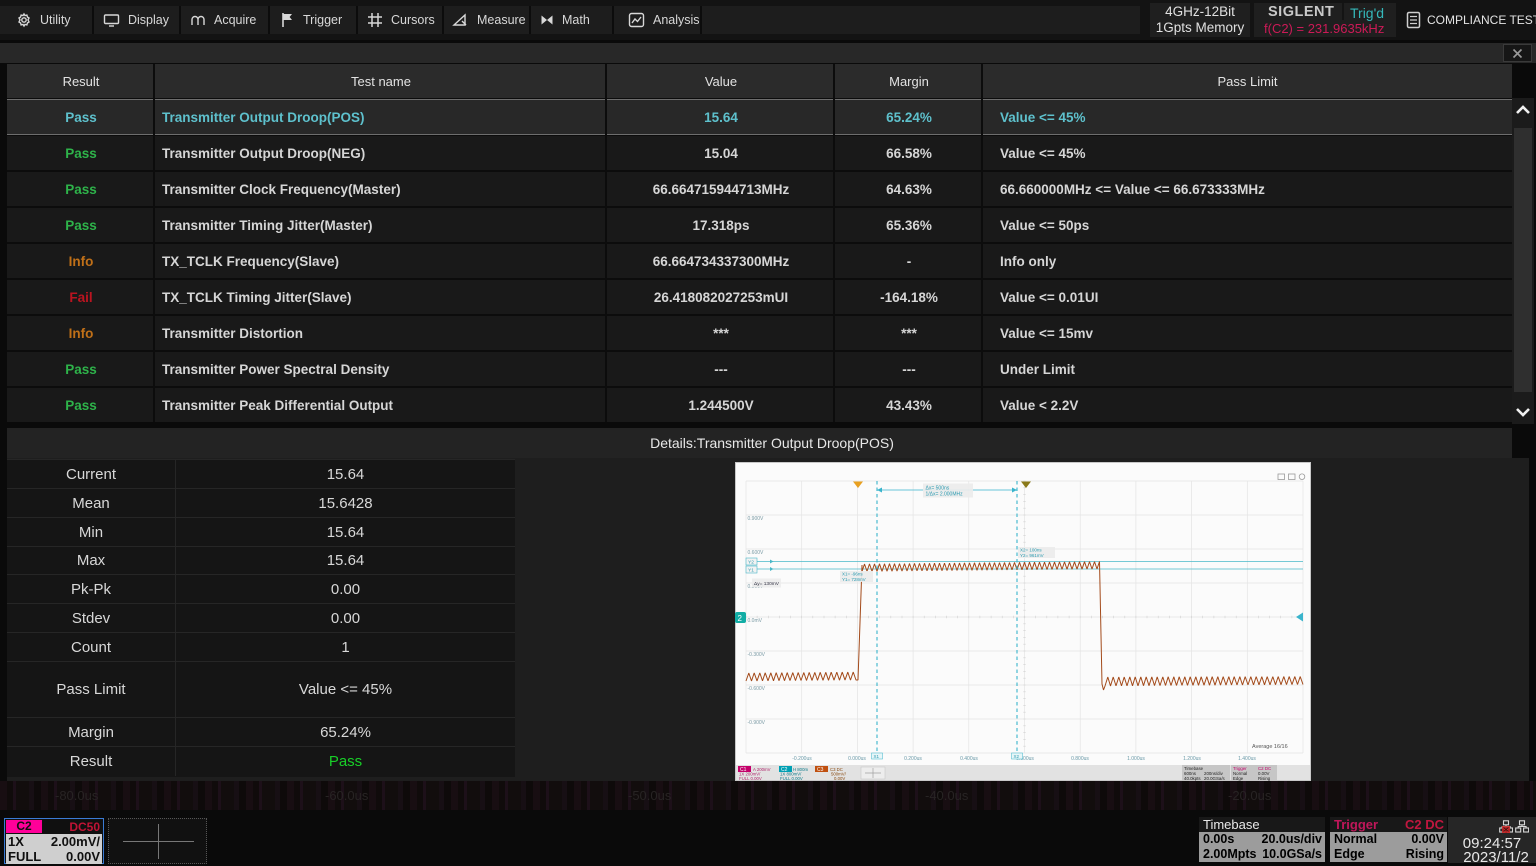 Image resolution: width=1536 pixels, height=866 pixels. What do you see at coordinates (755, 621) in the screenshot?
I see `svg-text: 0.0mV` at bounding box center [755, 621].